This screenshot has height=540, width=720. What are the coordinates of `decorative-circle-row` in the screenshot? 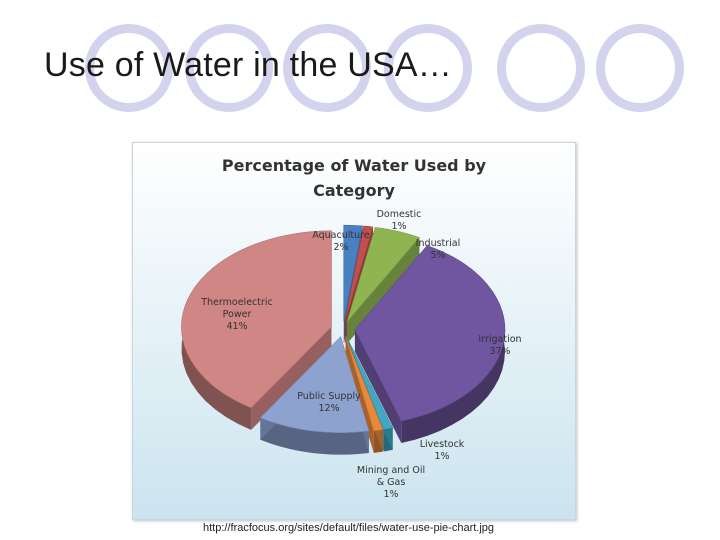 It's located at (384, 68).